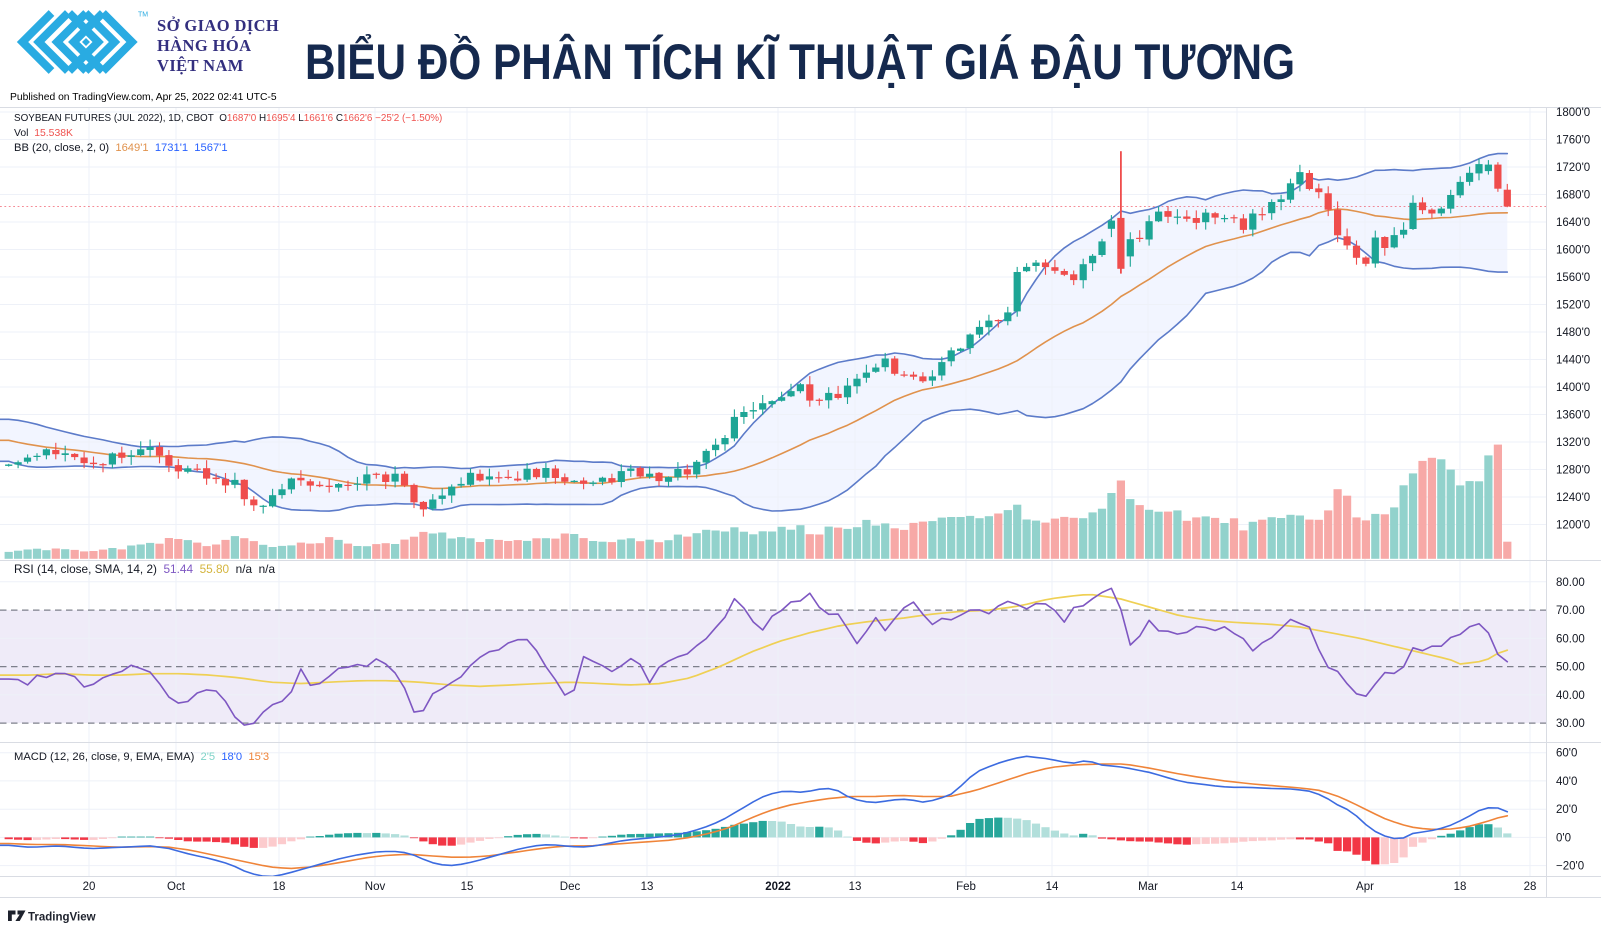 The width and height of the screenshot is (1601, 930). Describe the element at coordinates (1365, 887) in the screenshot. I see `svg-text: Apr` at that location.